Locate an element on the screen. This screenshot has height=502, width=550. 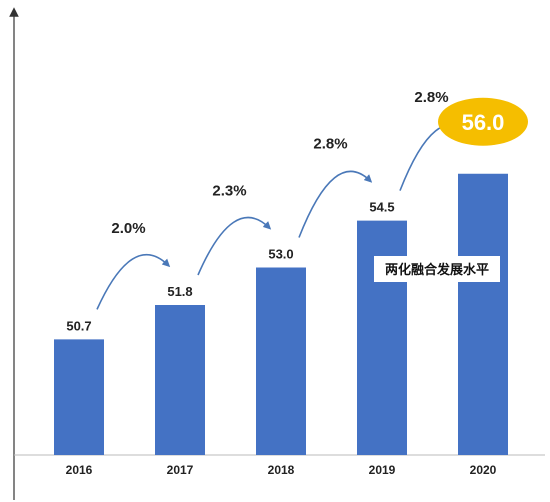
x-tick-label: 2018 is located at coordinates (281, 470).